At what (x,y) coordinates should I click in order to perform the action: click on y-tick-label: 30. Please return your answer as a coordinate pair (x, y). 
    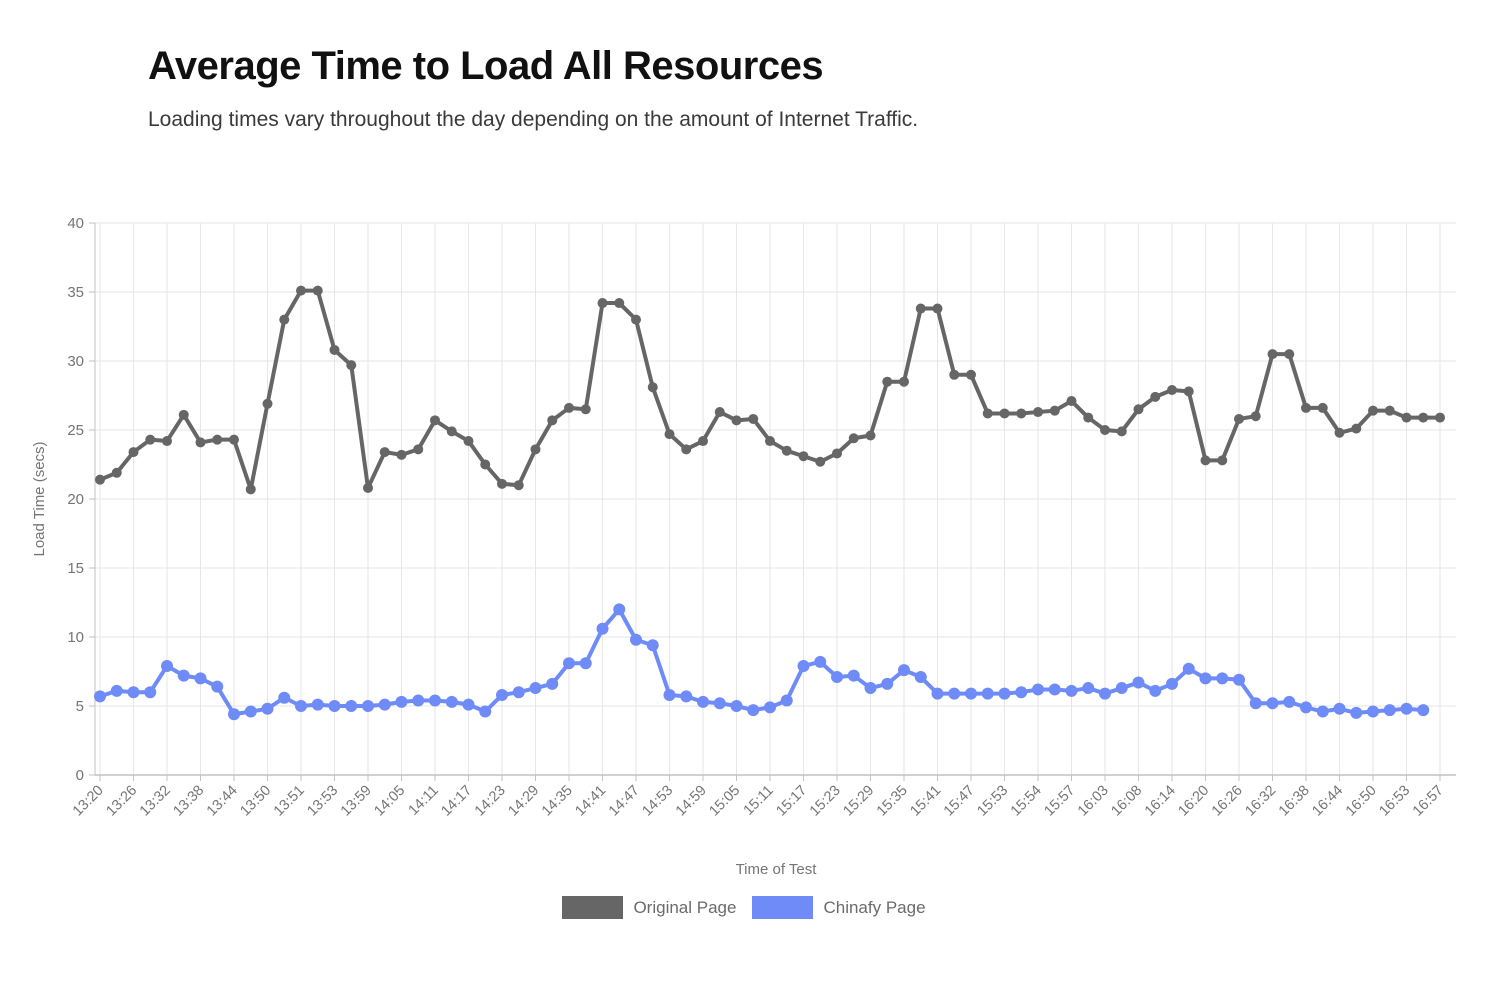
    Looking at the image, I should click on (75, 361).